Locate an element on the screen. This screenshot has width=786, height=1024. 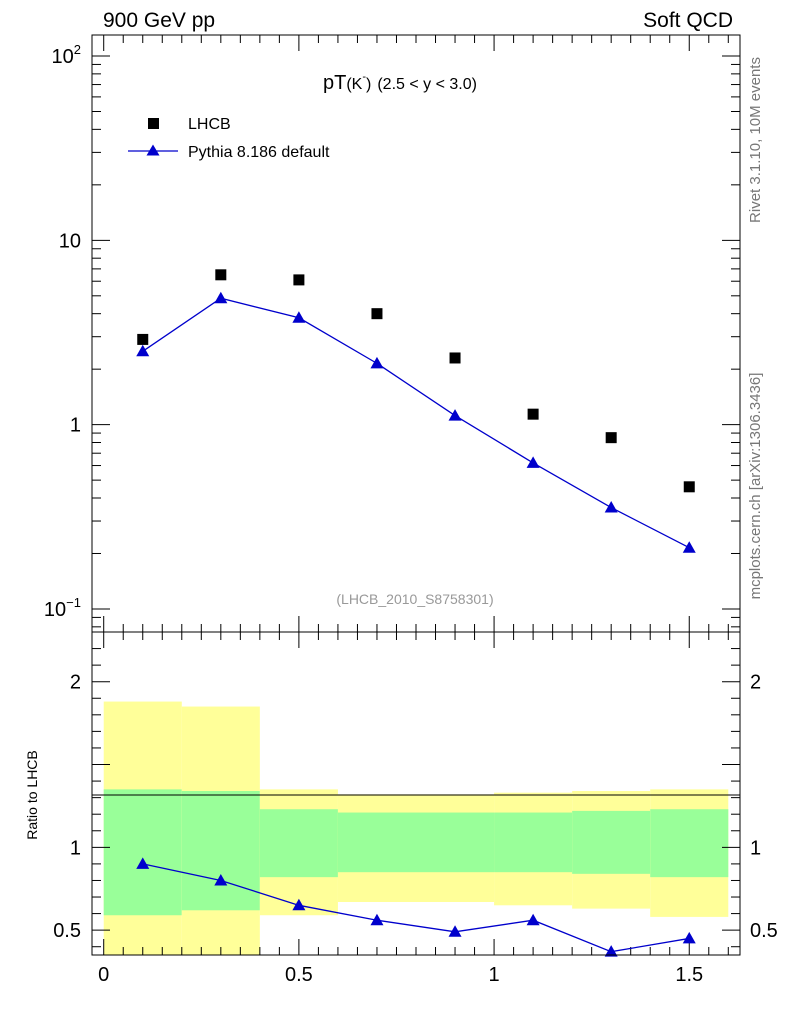
title-particle: (K is located at coordinates (354, 84).